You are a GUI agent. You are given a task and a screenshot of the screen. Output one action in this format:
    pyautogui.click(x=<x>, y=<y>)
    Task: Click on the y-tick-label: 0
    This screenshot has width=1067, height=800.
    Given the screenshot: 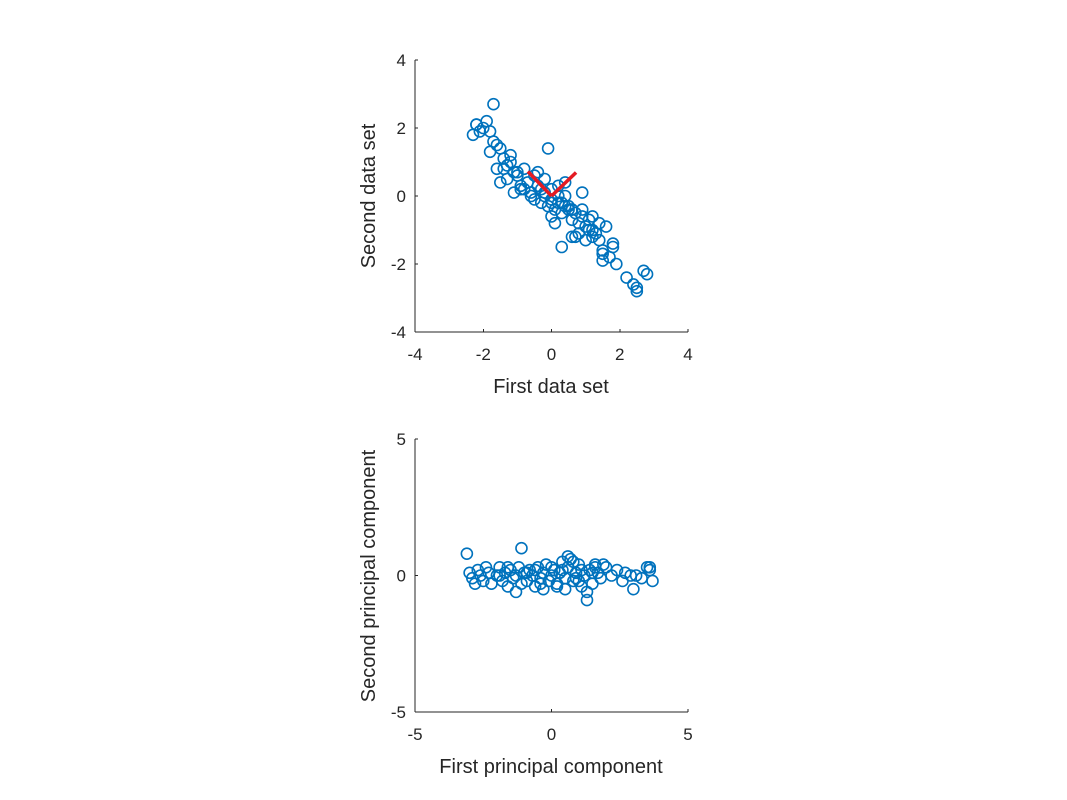 What is the action you would take?
    pyautogui.click(x=401, y=196)
    